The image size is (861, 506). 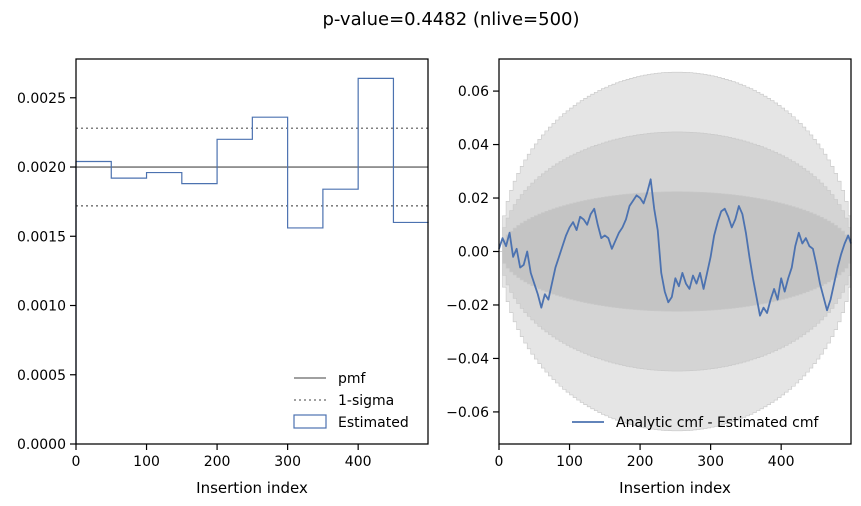 I want to click on legend-pmf-label: pmf, so click(x=352, y=379).